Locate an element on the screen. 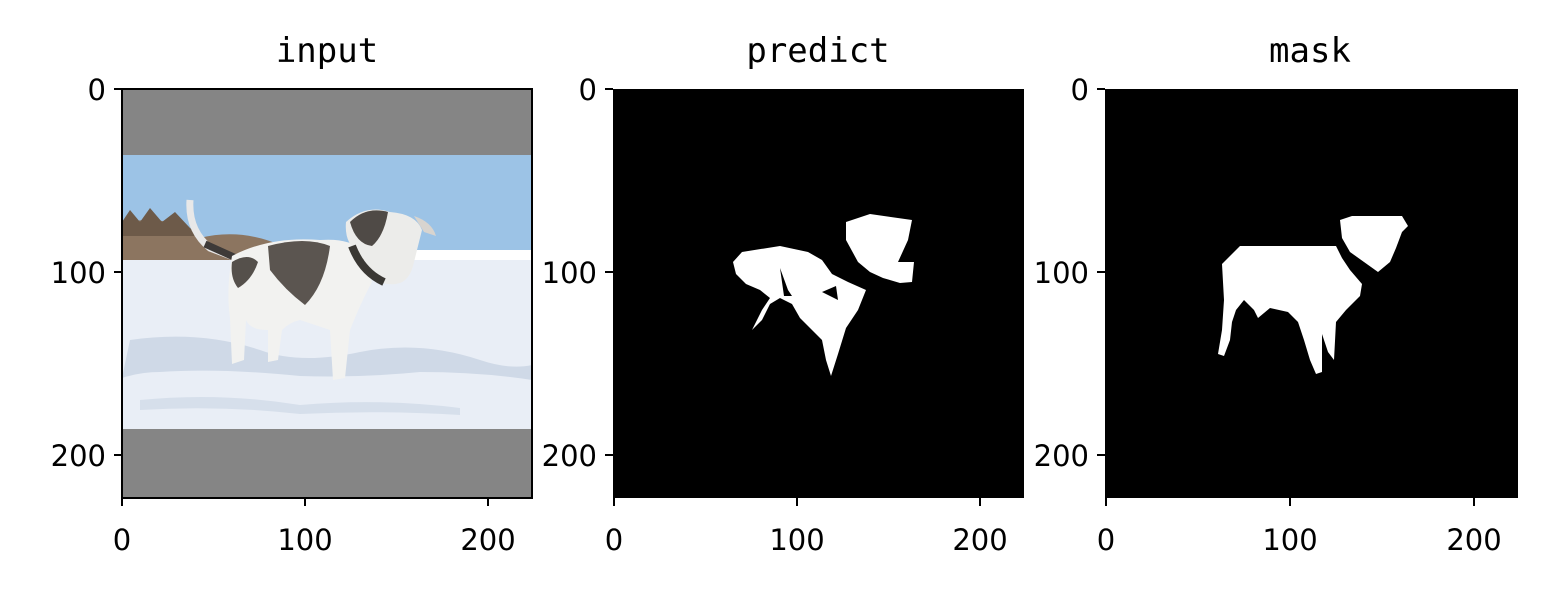  dog-patch is located at coordinates (299, 273).